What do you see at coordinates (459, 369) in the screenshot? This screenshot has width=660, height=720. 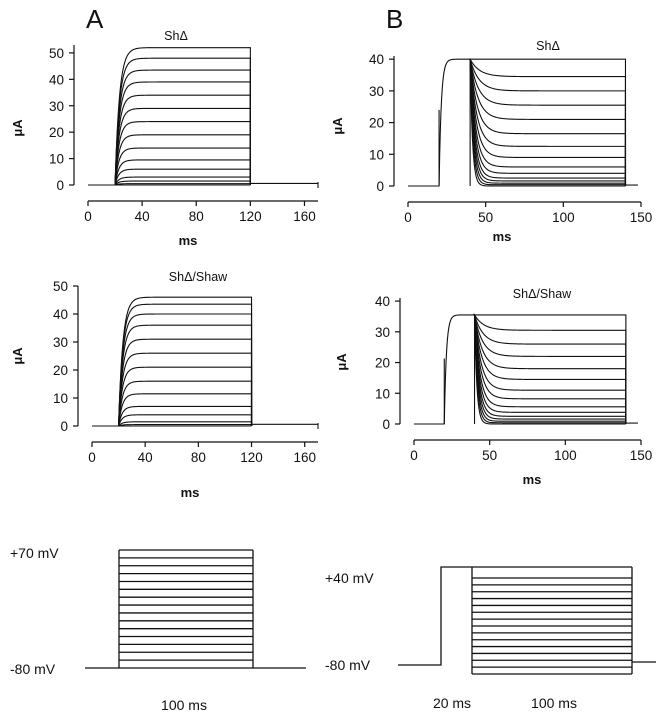 I see `prepulse-trace` at bounding box center [459, 369].